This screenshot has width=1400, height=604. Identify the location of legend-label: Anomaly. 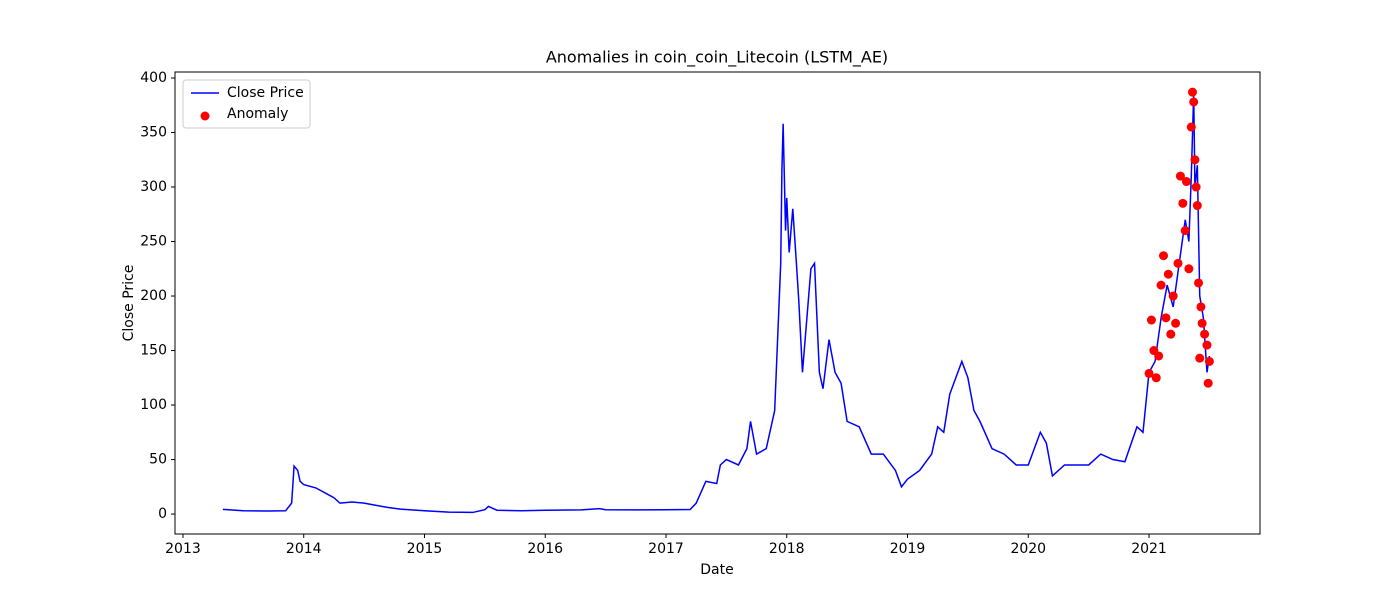
(257, 114).